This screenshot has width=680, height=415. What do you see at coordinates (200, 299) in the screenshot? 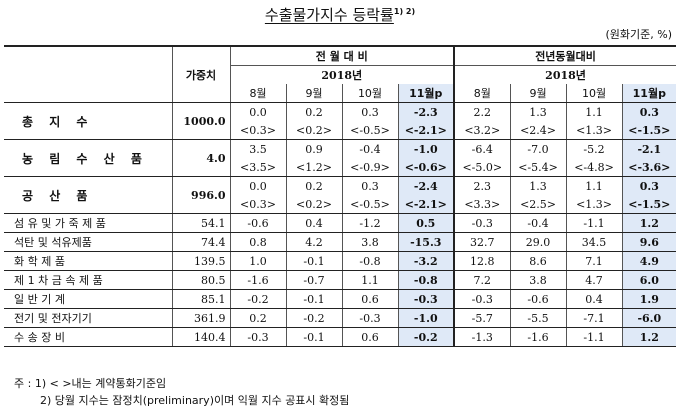
I see `subrow-weight: 85.1` at bounding box center [200, 299].